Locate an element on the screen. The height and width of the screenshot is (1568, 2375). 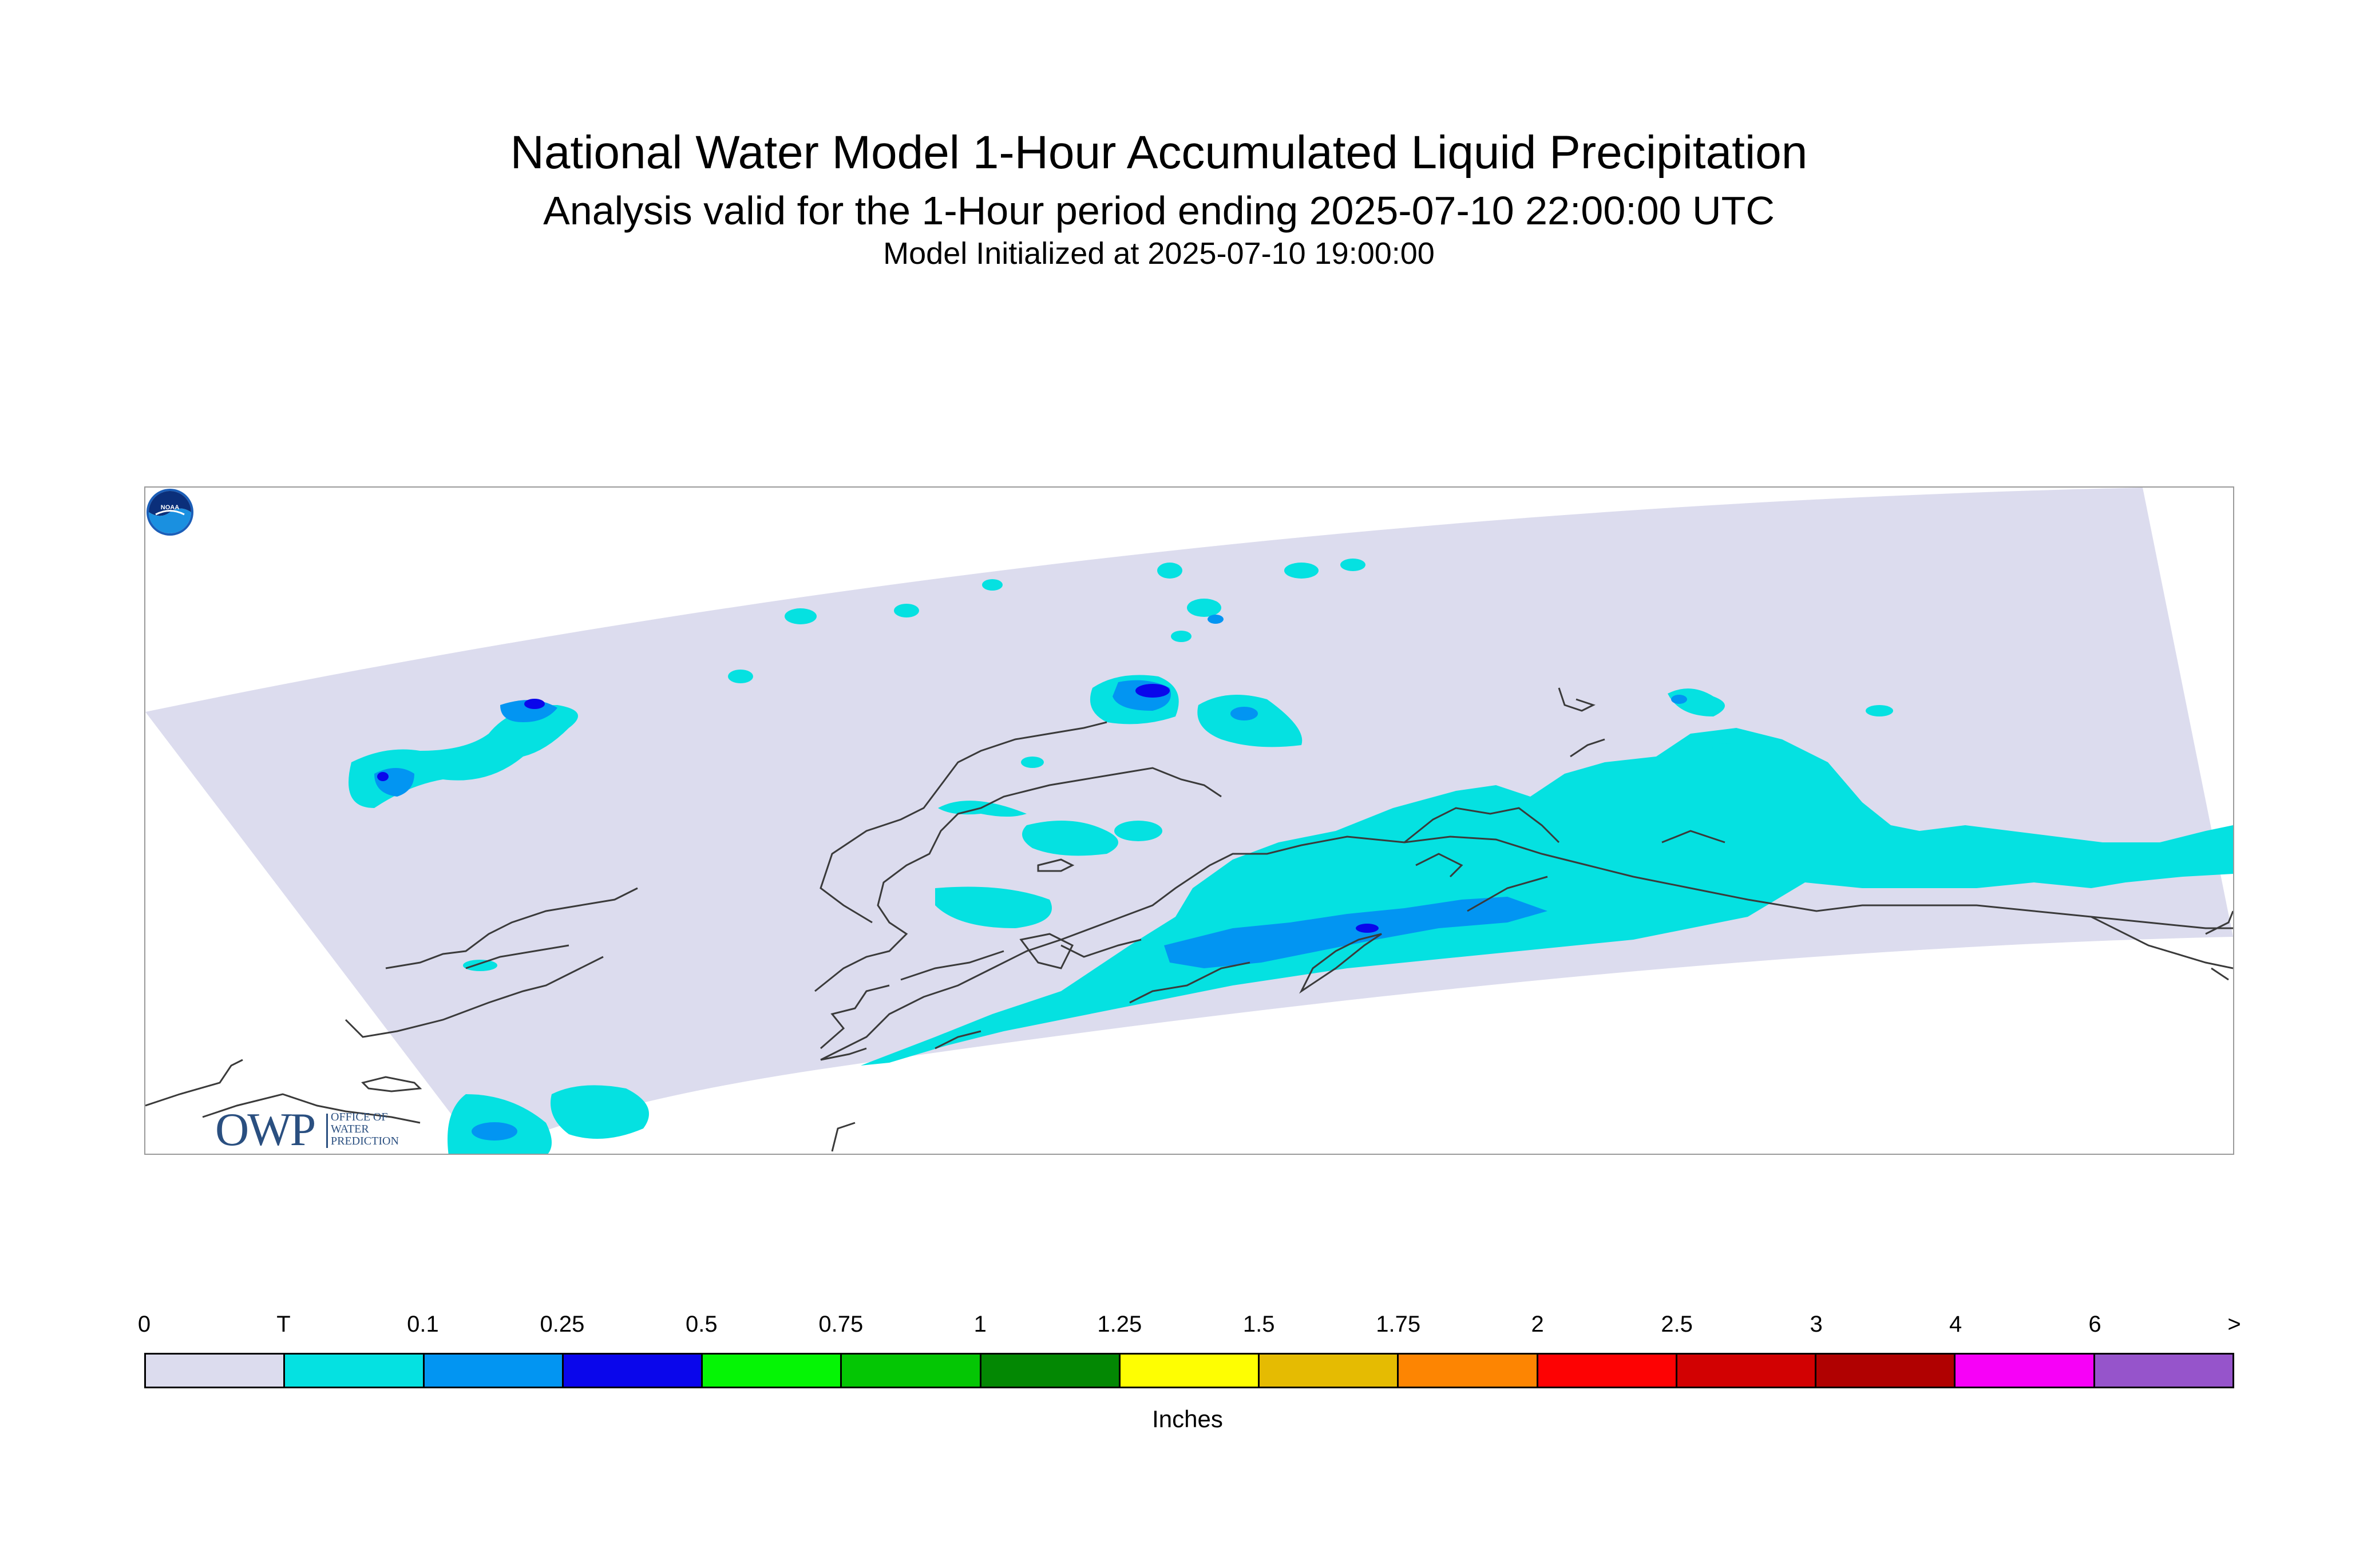
colorbar-tick-label: 6 is located at coordinates (2094, 1324).